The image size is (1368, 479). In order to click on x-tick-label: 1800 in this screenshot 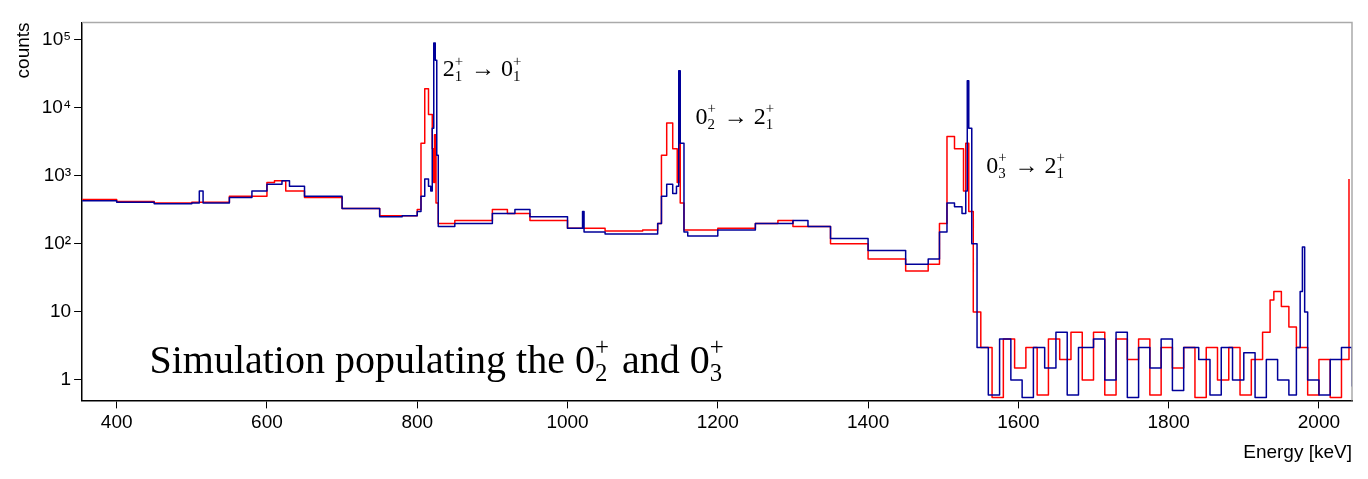, I will do `click(1168, 422)`.